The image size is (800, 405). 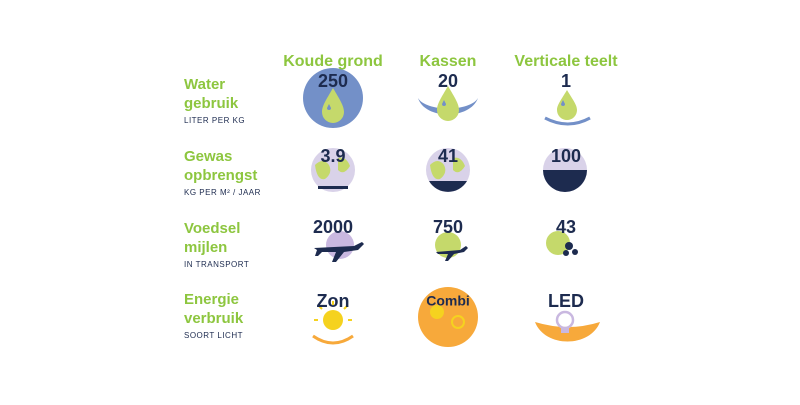 I want to click on row-subtitle: SOORT LICHT, so click(x=213, y=335).